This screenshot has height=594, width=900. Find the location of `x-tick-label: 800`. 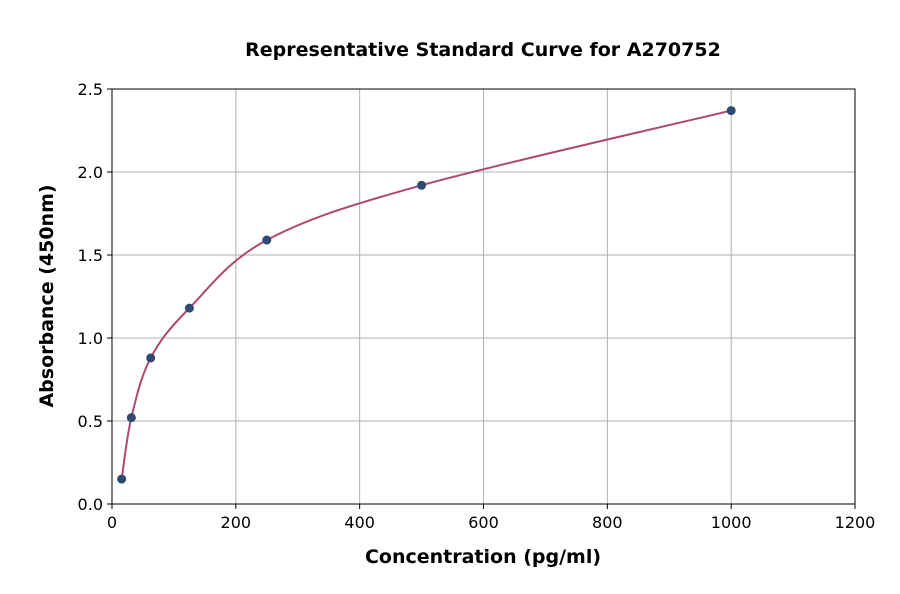

x-tick-label: 800 is located at coordinates (607, 522).